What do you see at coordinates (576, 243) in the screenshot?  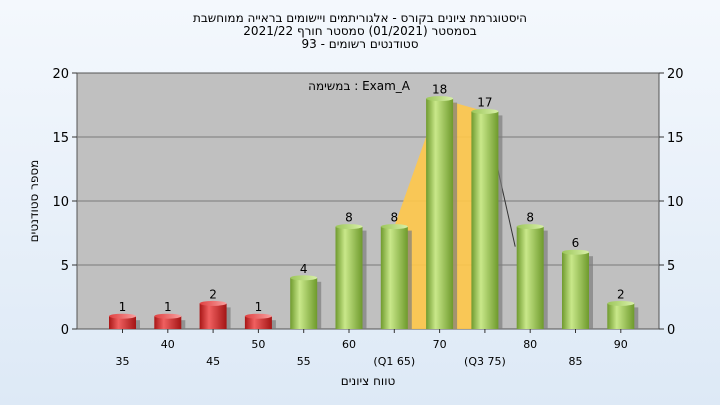 I see `bar-value-label: 6` at bounding box center [576, 243].